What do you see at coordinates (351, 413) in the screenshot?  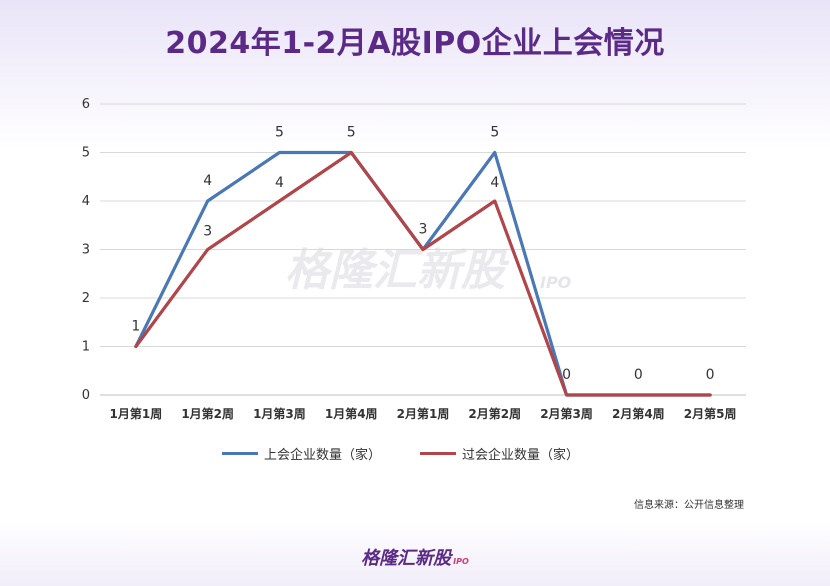 I see `x-tick-label-3: 1月第4周` at bounding box center [351, 413].